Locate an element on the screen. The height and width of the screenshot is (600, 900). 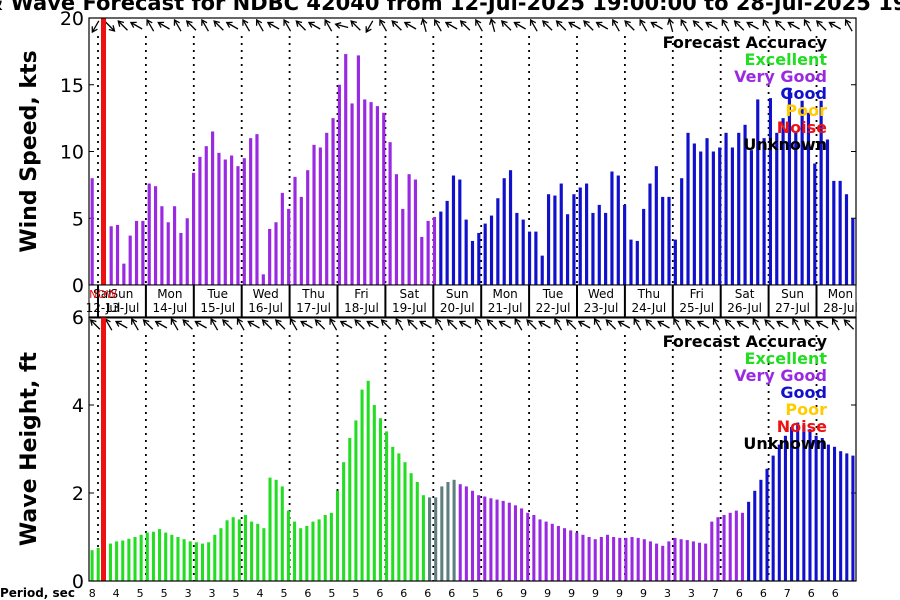
period-value: 7 is located at coordinates (715, 593).